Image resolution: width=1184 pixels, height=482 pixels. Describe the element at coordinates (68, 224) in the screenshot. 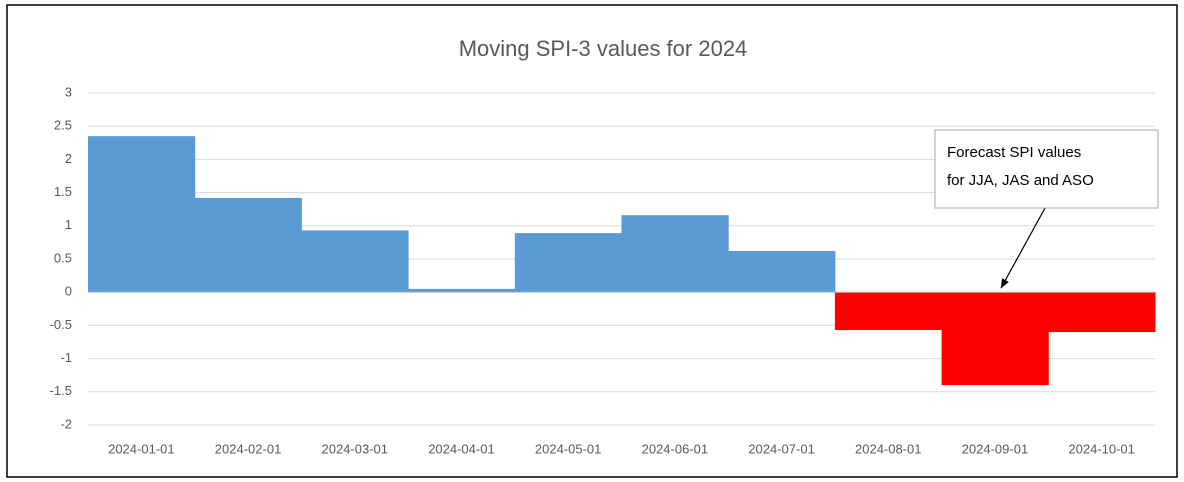

I see `y-tick-label: 1` at that location.